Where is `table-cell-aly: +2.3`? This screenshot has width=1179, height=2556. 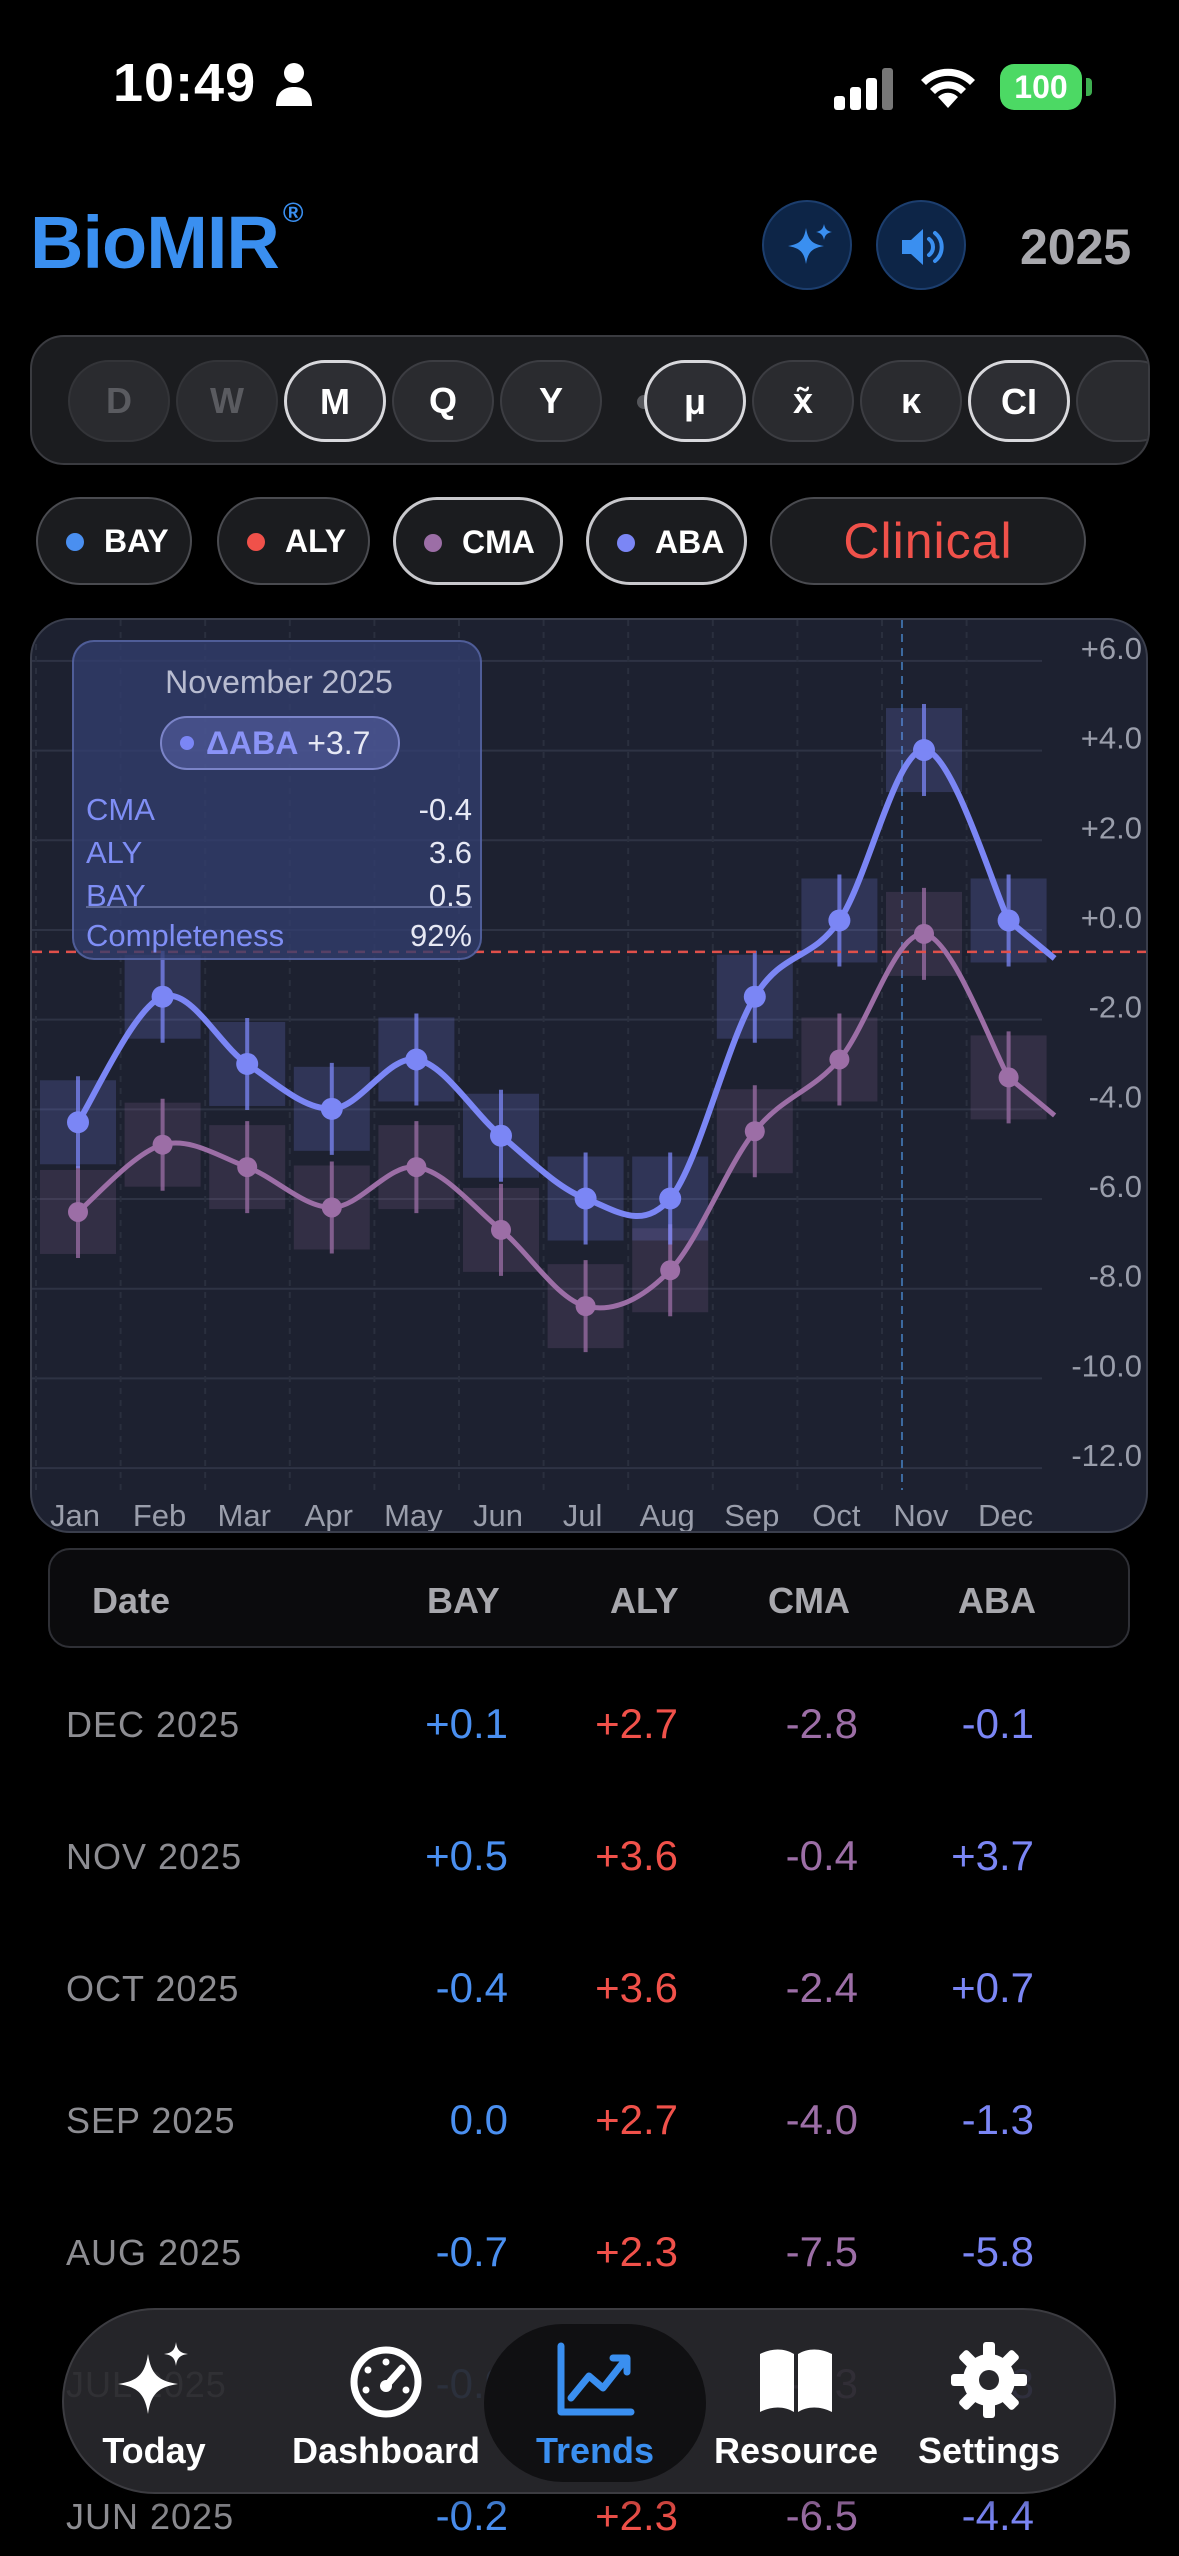 table-cell-aly: +2.3 is located at coordinates (636, 2251).